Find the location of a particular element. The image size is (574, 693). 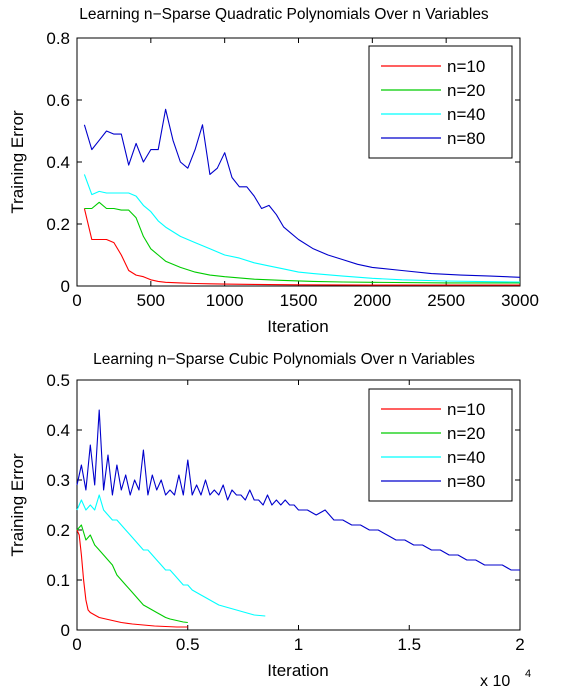

x-tick-label: 1000 is located at coordinates (225, 300).